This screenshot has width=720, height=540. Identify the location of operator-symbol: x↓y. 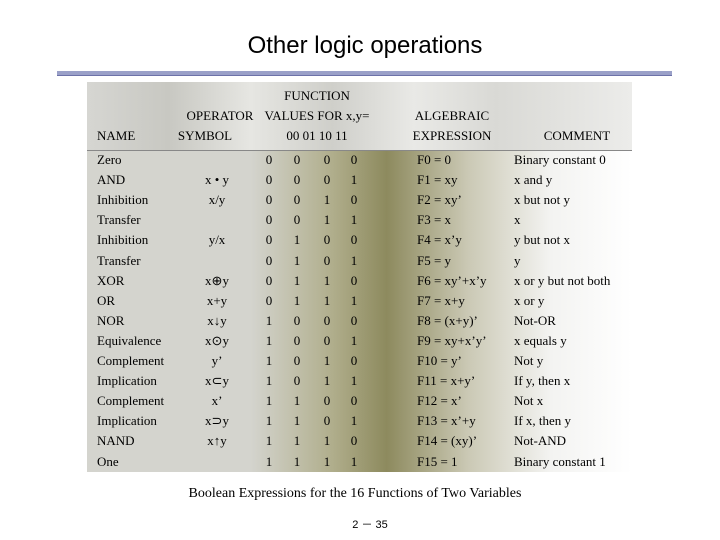
(217, 320).